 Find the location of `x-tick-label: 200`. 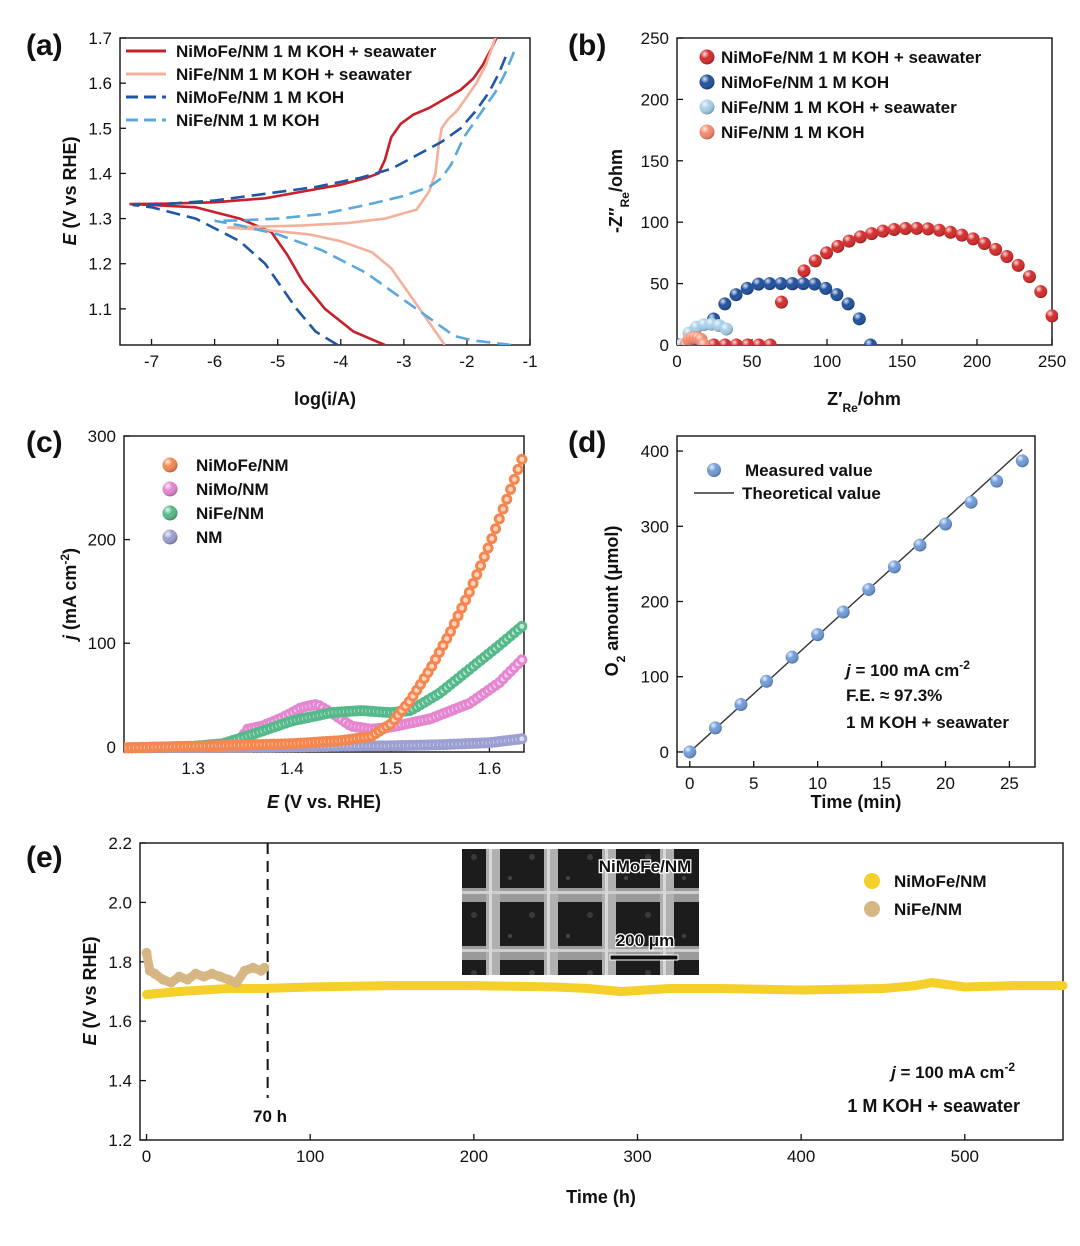

x-tick-label: 200 is located at coordinates (474, 1156).